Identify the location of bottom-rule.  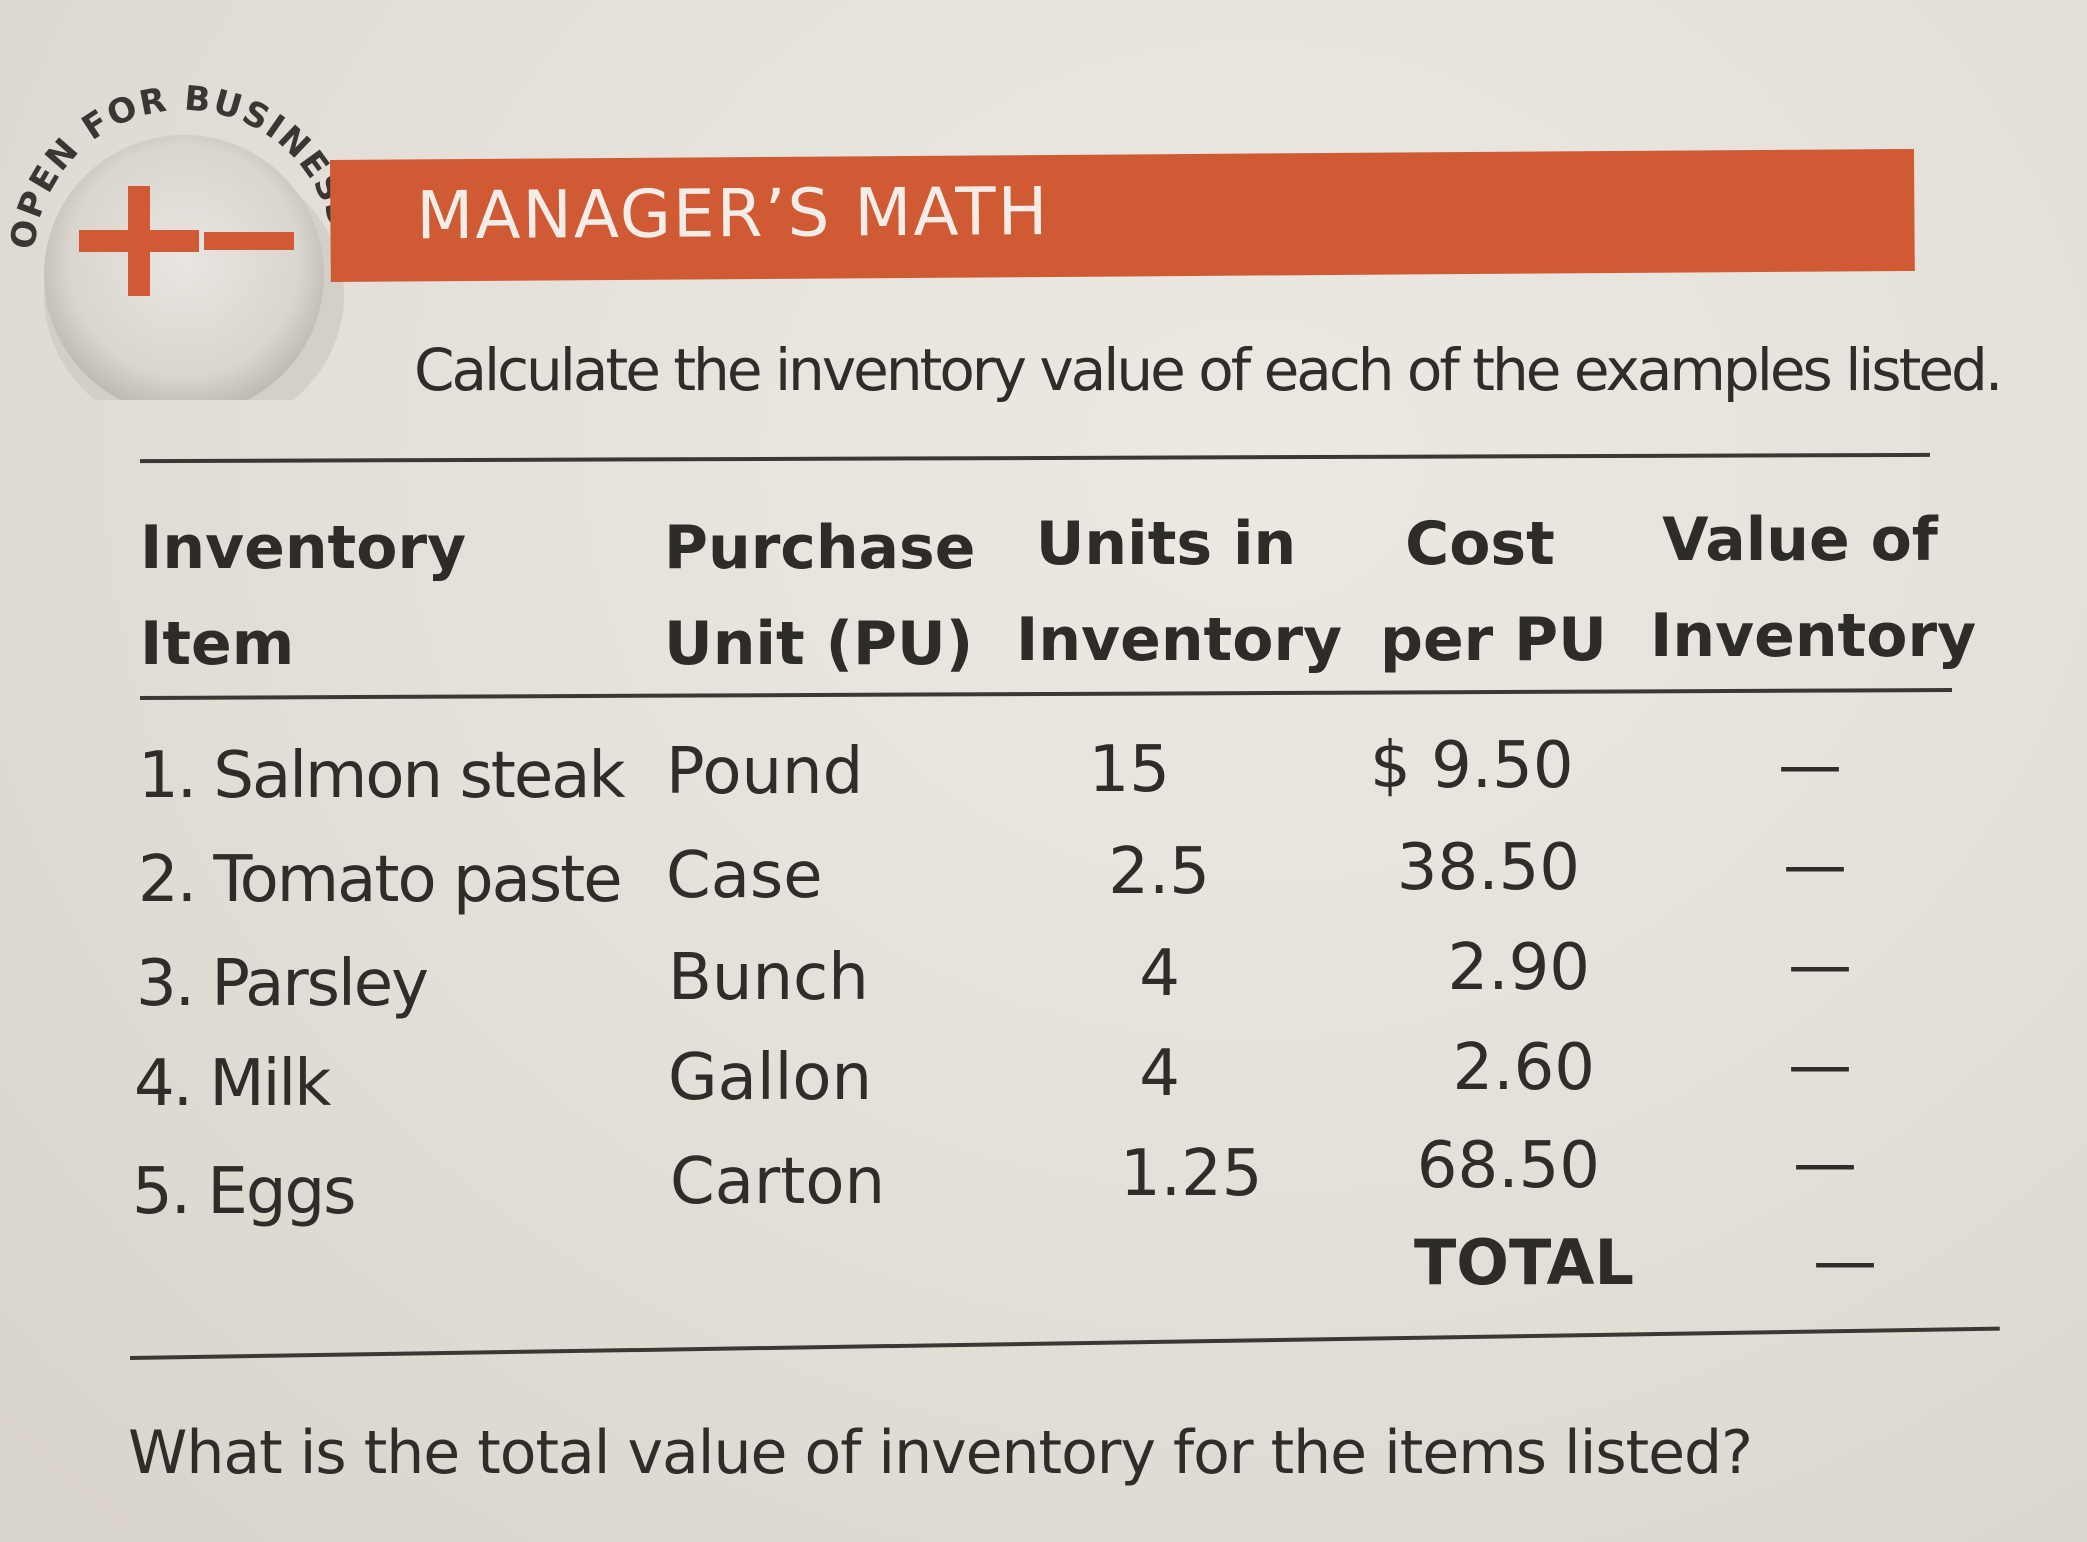
(1064, 1343).